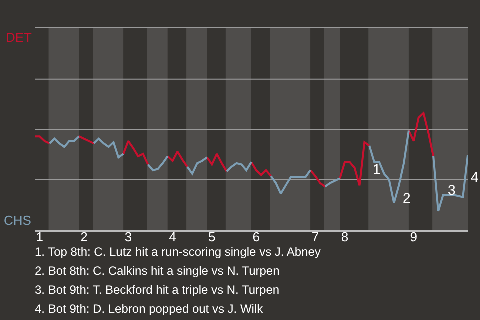  I want to click on text: 4. Bot 9th: D. Lebron popped out vs J. Wilk, so click(149, 309).